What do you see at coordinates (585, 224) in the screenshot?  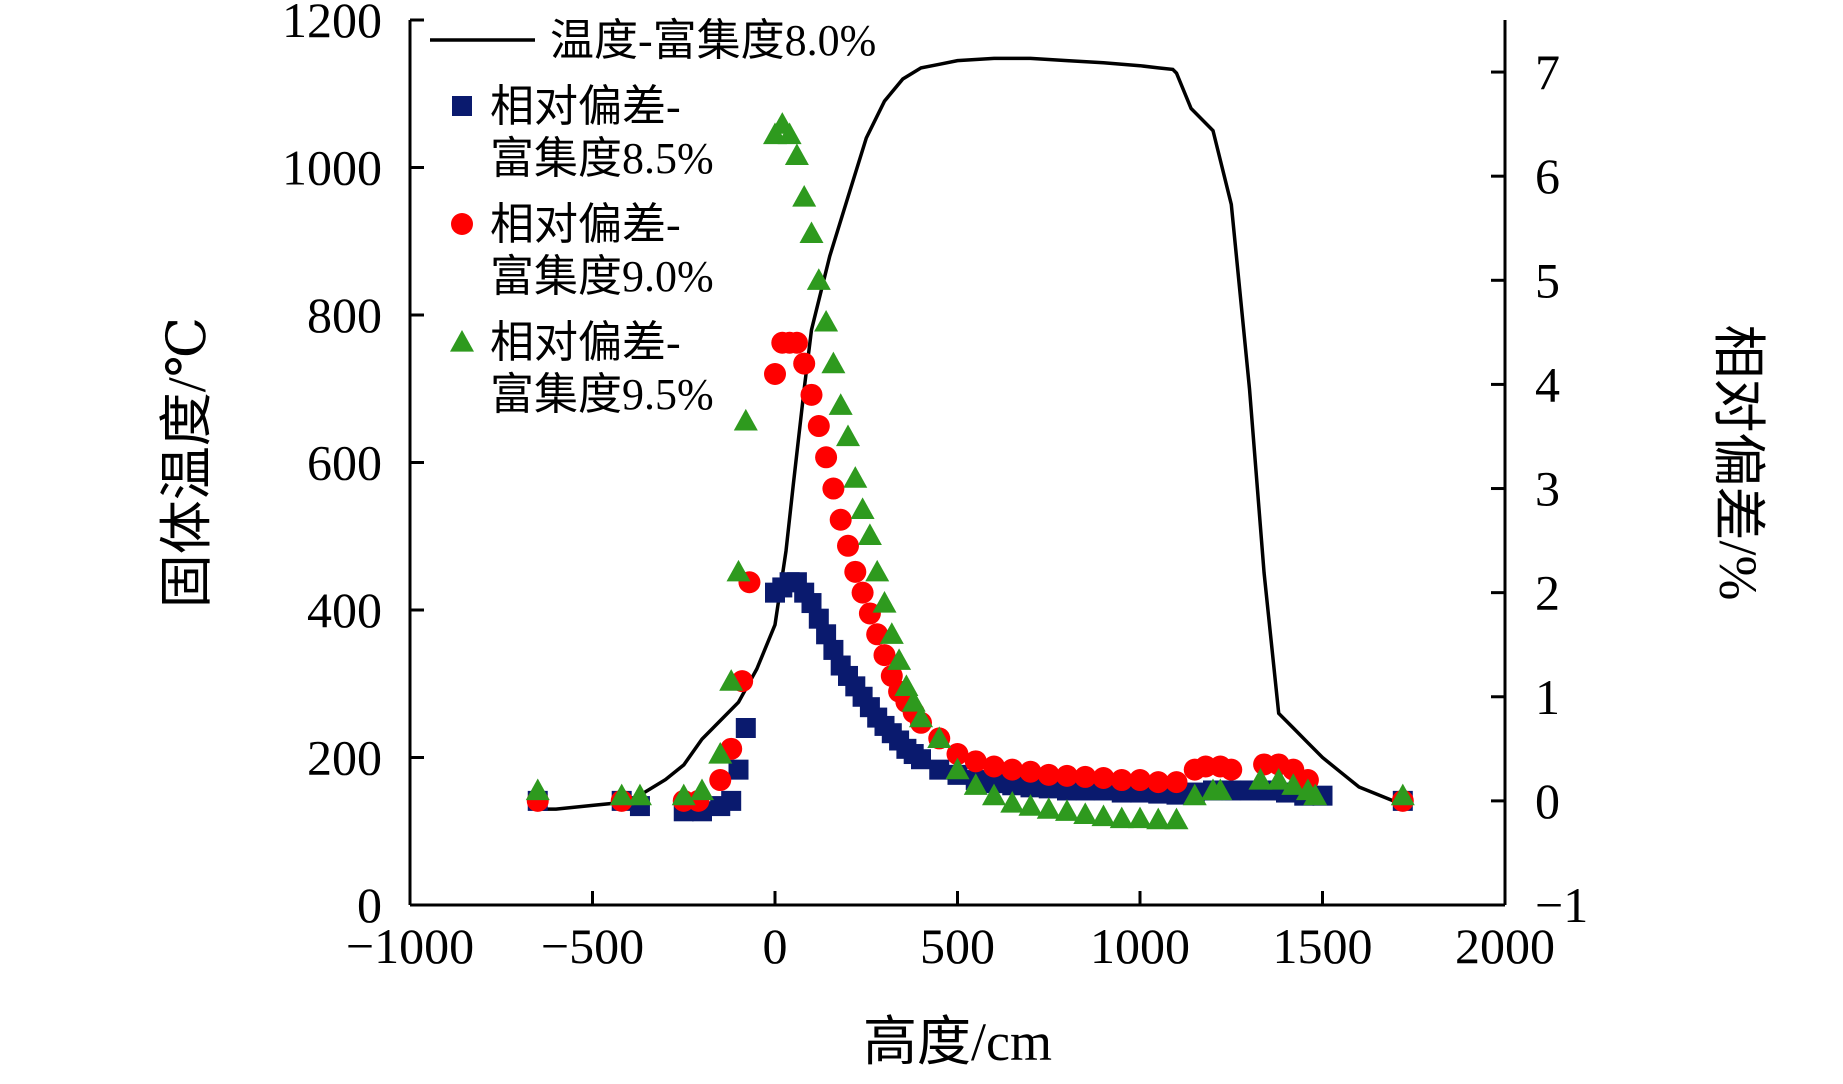 I see `legend-label: 相对偏差-` at bounding box center [585, 224].